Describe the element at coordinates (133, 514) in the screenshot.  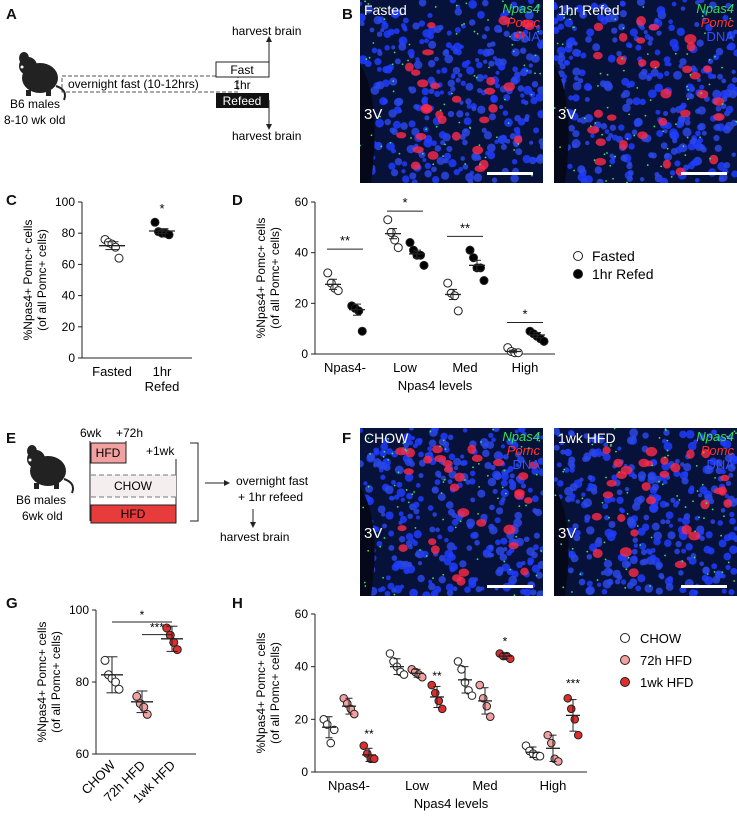
I see `hfd-1wk-label: HFD` at that location.